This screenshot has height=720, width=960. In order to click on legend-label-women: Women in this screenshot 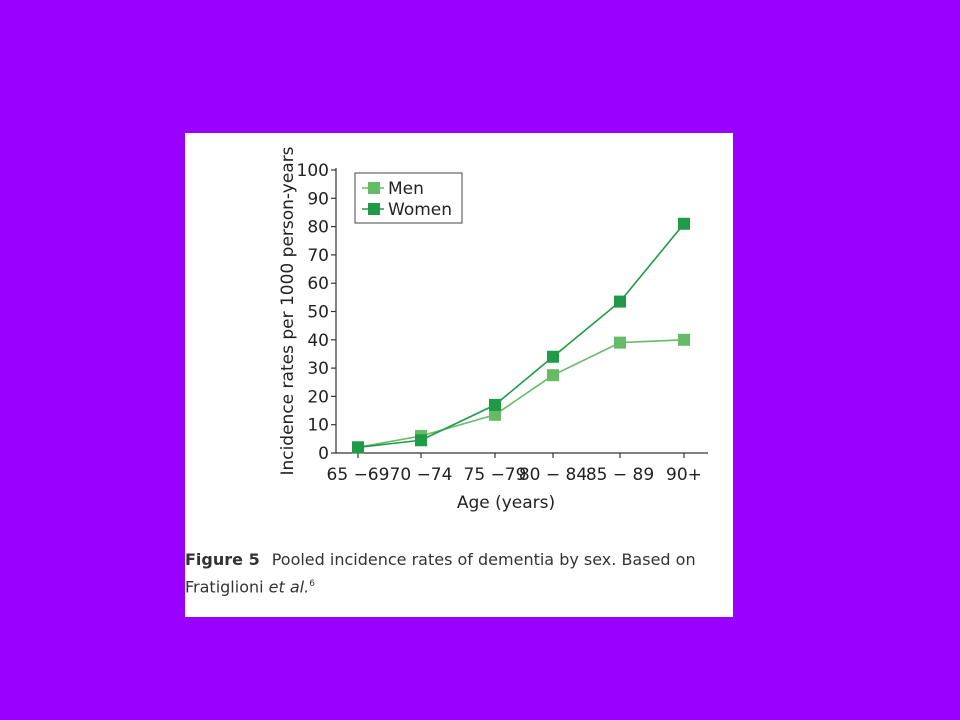, I will do `click(420, 210)`.